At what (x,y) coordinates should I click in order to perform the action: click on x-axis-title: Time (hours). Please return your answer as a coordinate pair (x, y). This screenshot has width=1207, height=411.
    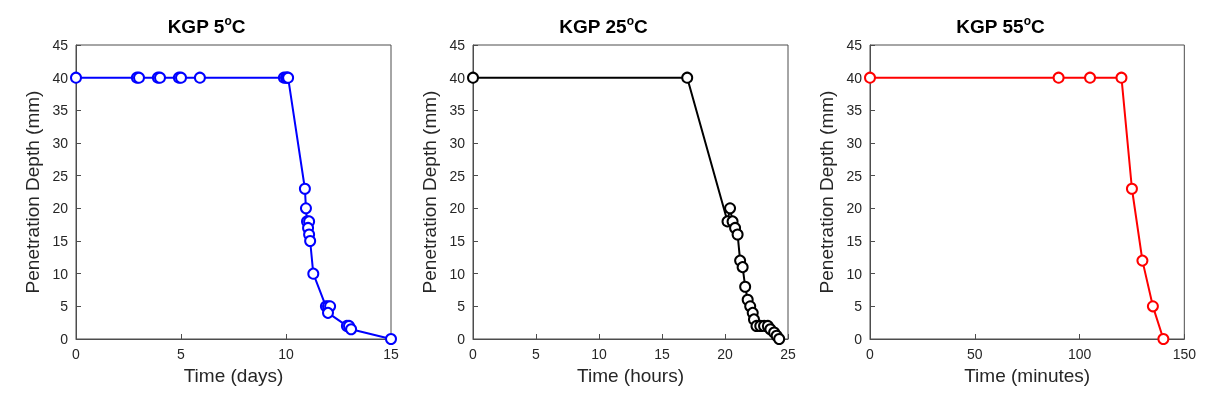
    Looking at the image, I should click on (630, 375).